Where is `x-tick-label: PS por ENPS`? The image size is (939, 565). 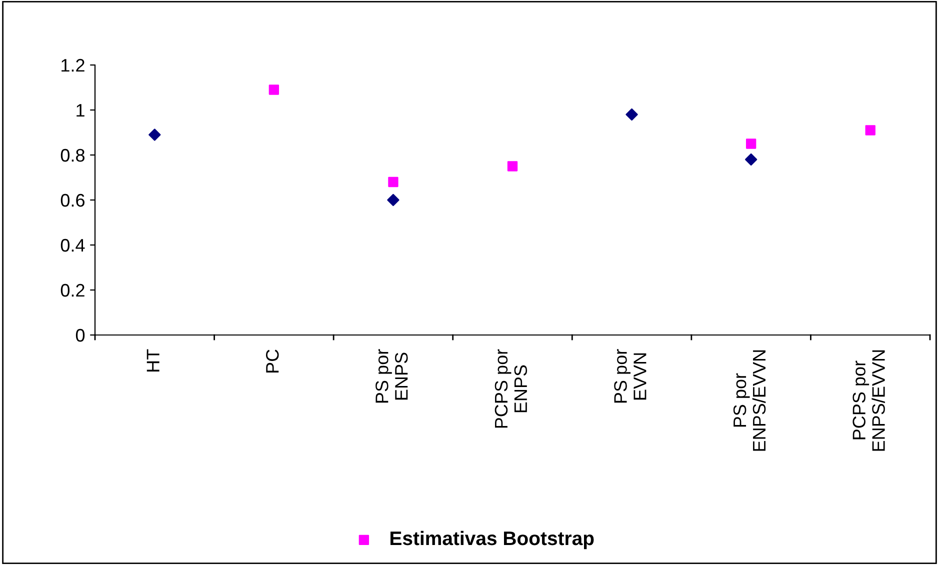
x-tick-label: PS por ENPS is located at coordinates (392, 376).